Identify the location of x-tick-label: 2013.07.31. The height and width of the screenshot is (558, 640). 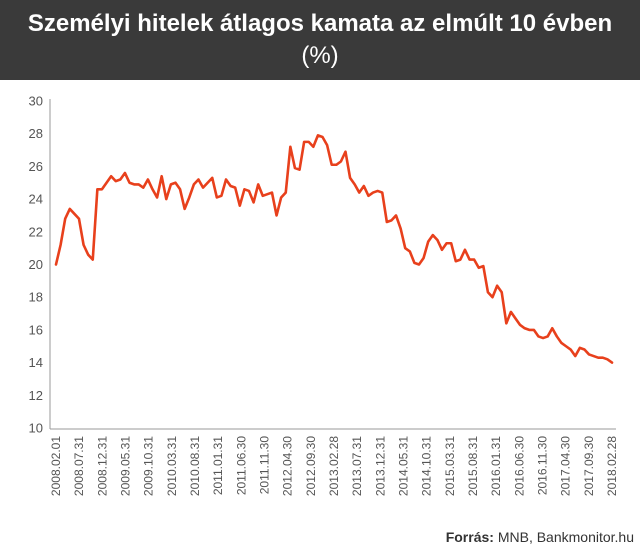
(357, 466).